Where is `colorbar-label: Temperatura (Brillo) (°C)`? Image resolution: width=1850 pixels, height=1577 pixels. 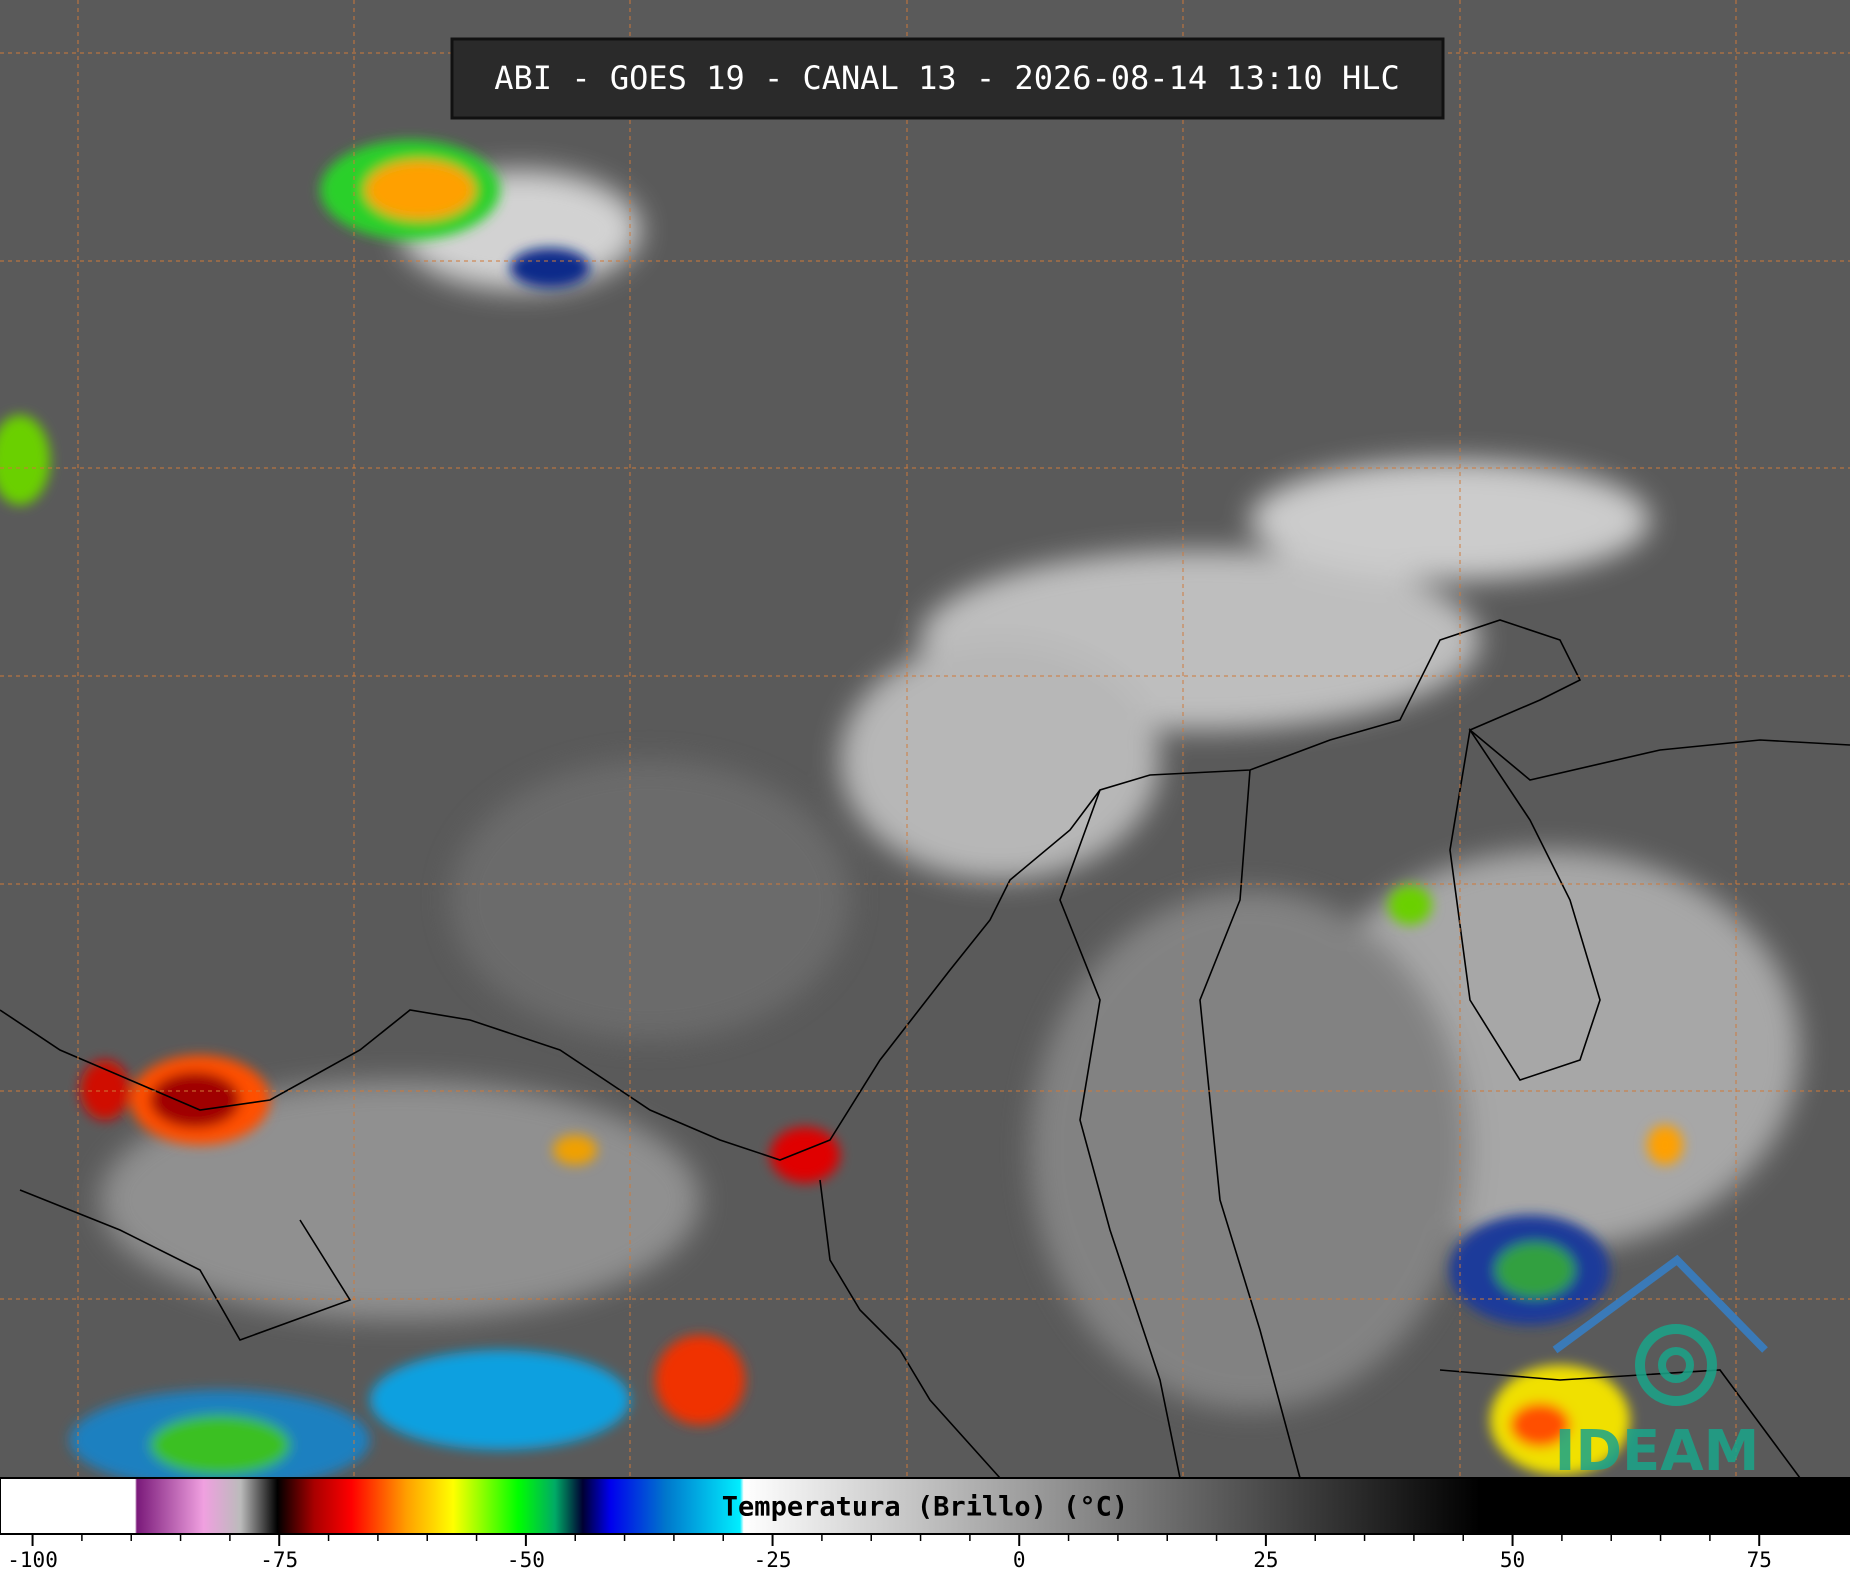
colorbar-label: Temperatura (Brillo) (°C) is located at coordinates (925, 1507).